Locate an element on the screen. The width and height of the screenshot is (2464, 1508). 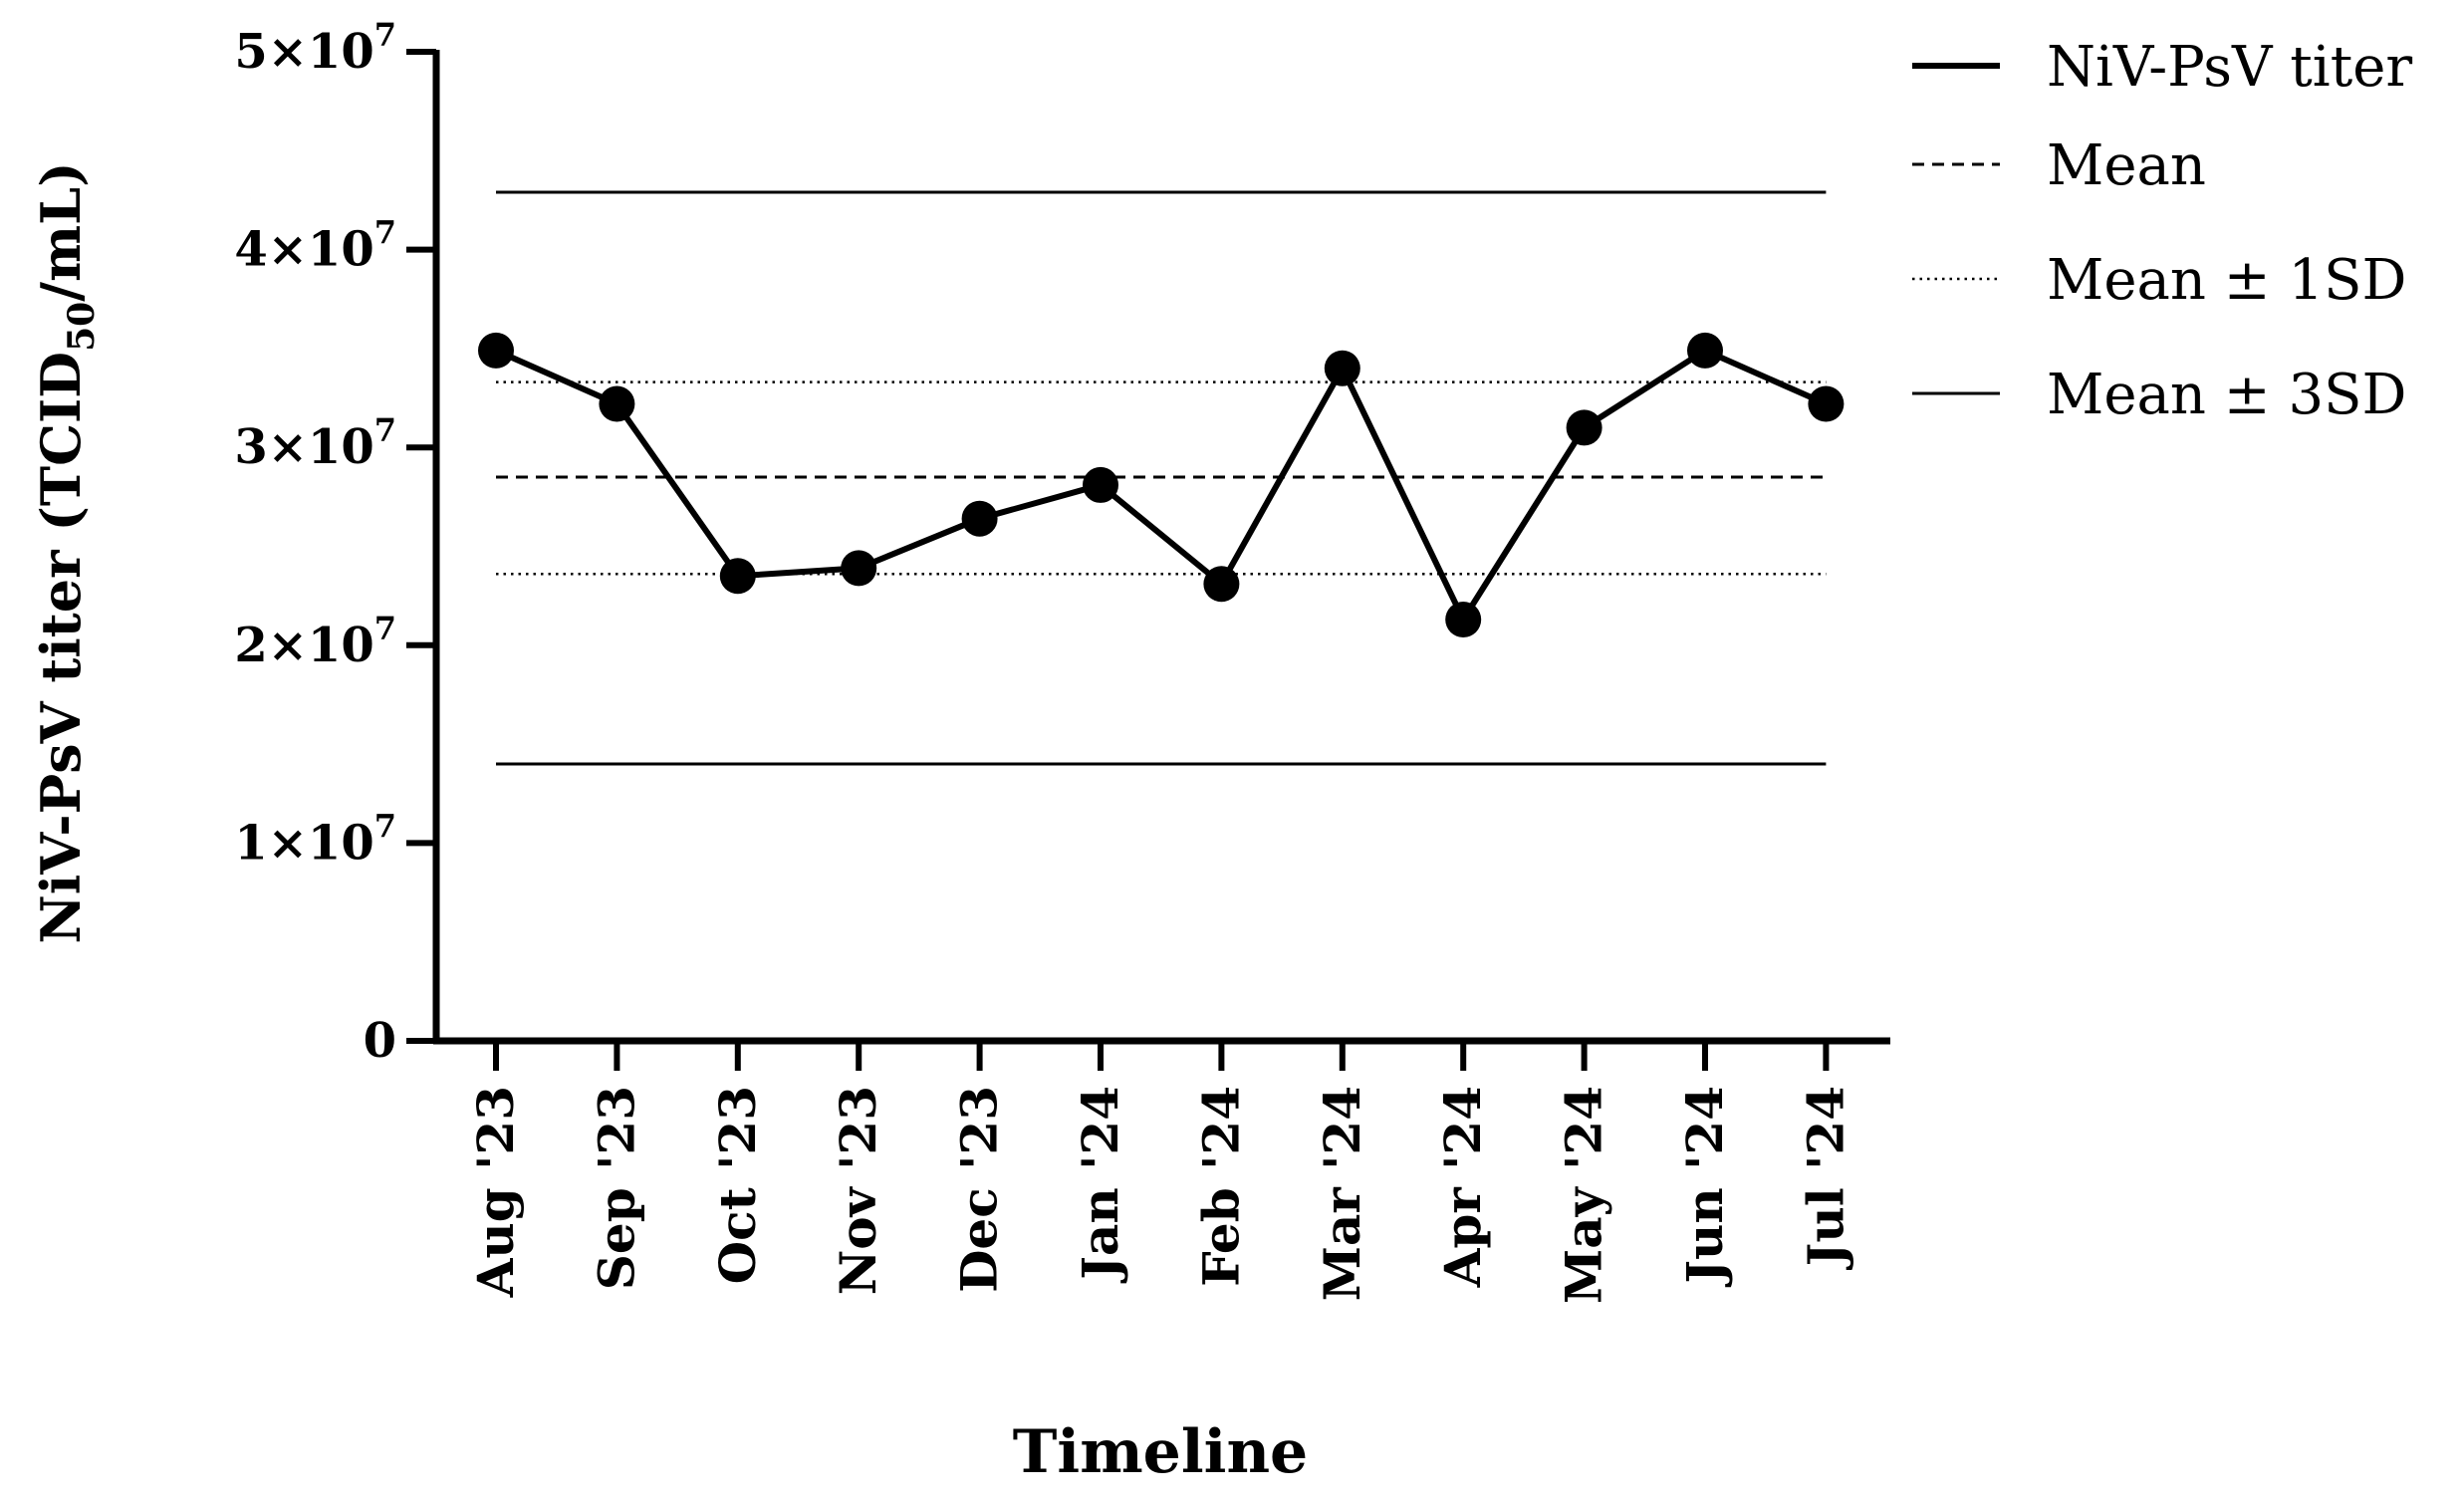
y-axis-title: NiV-PsV titer (TCID50/mL) is located at coordinates (66, 552).